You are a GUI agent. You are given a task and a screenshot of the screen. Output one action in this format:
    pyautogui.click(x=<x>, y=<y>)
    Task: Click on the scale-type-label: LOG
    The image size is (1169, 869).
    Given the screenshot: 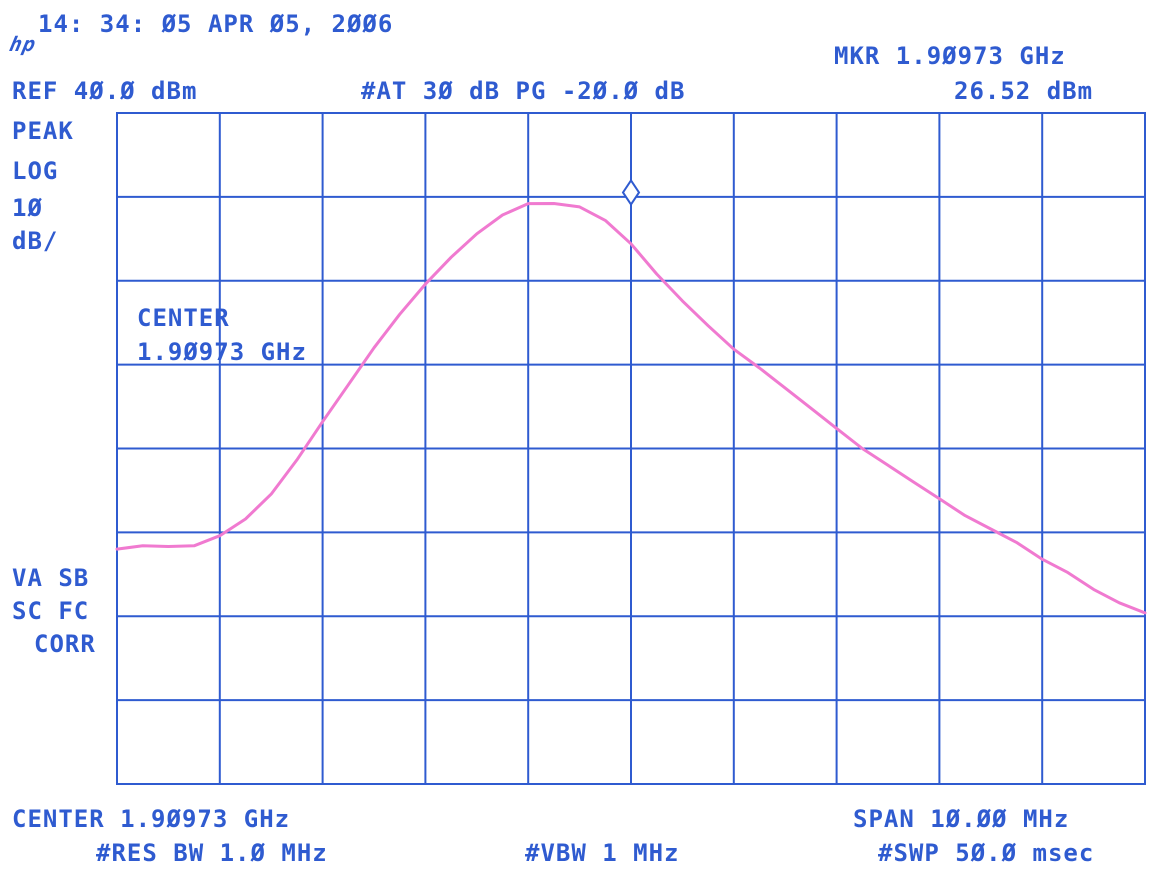 What is the action you would take?
    pyautogui.click(x=35, y=171)
    